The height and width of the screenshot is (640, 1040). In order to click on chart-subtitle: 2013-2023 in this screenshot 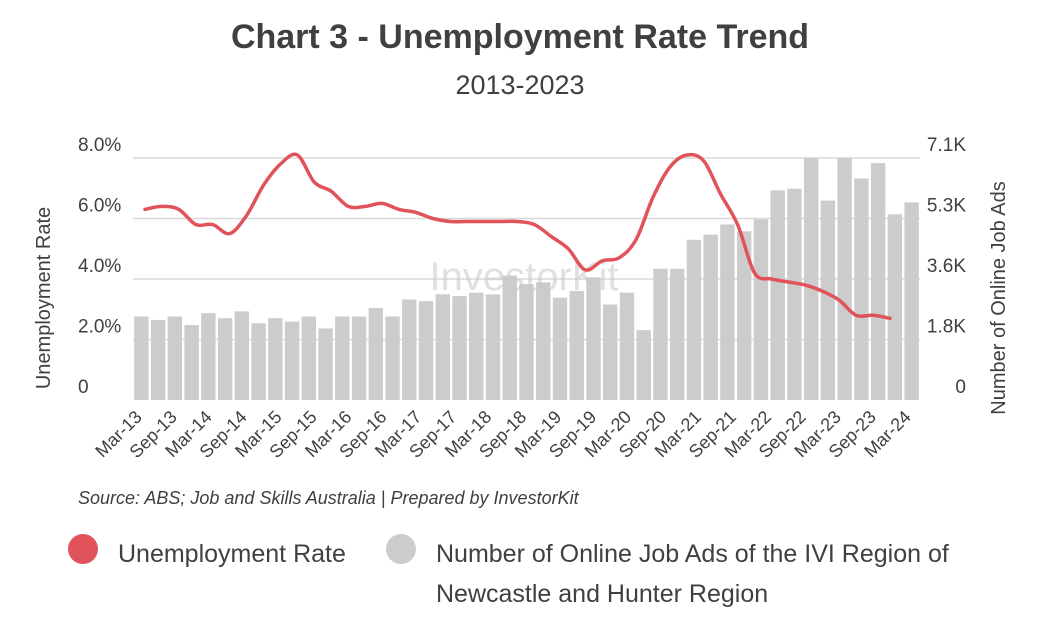, I will do `click(520, 85)`.